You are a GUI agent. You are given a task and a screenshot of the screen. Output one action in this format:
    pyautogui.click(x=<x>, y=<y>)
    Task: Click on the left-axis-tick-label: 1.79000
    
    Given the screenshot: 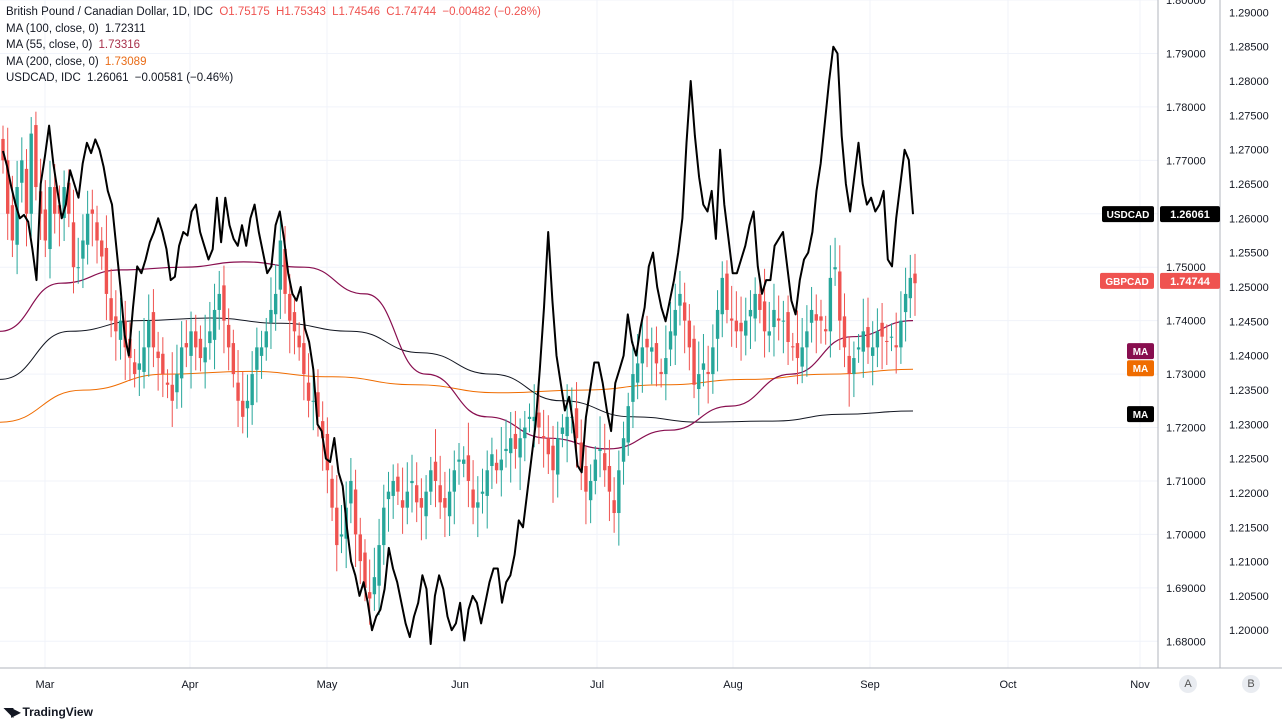 What is the action you would take?
    pyautogui.click(x=1186, y=54)
    